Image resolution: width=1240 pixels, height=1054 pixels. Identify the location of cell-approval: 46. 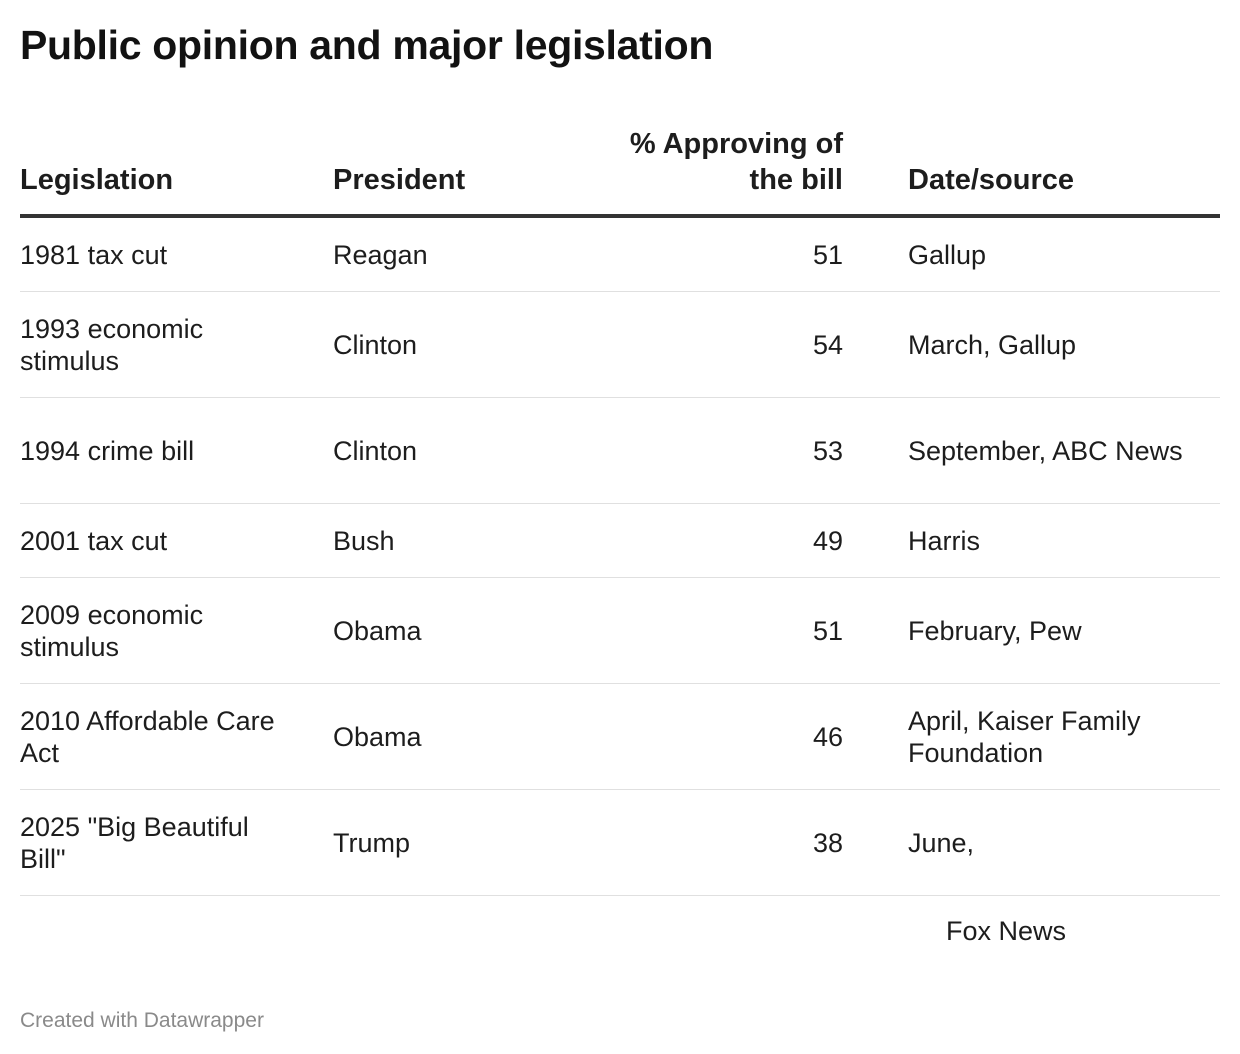
(740, 736).